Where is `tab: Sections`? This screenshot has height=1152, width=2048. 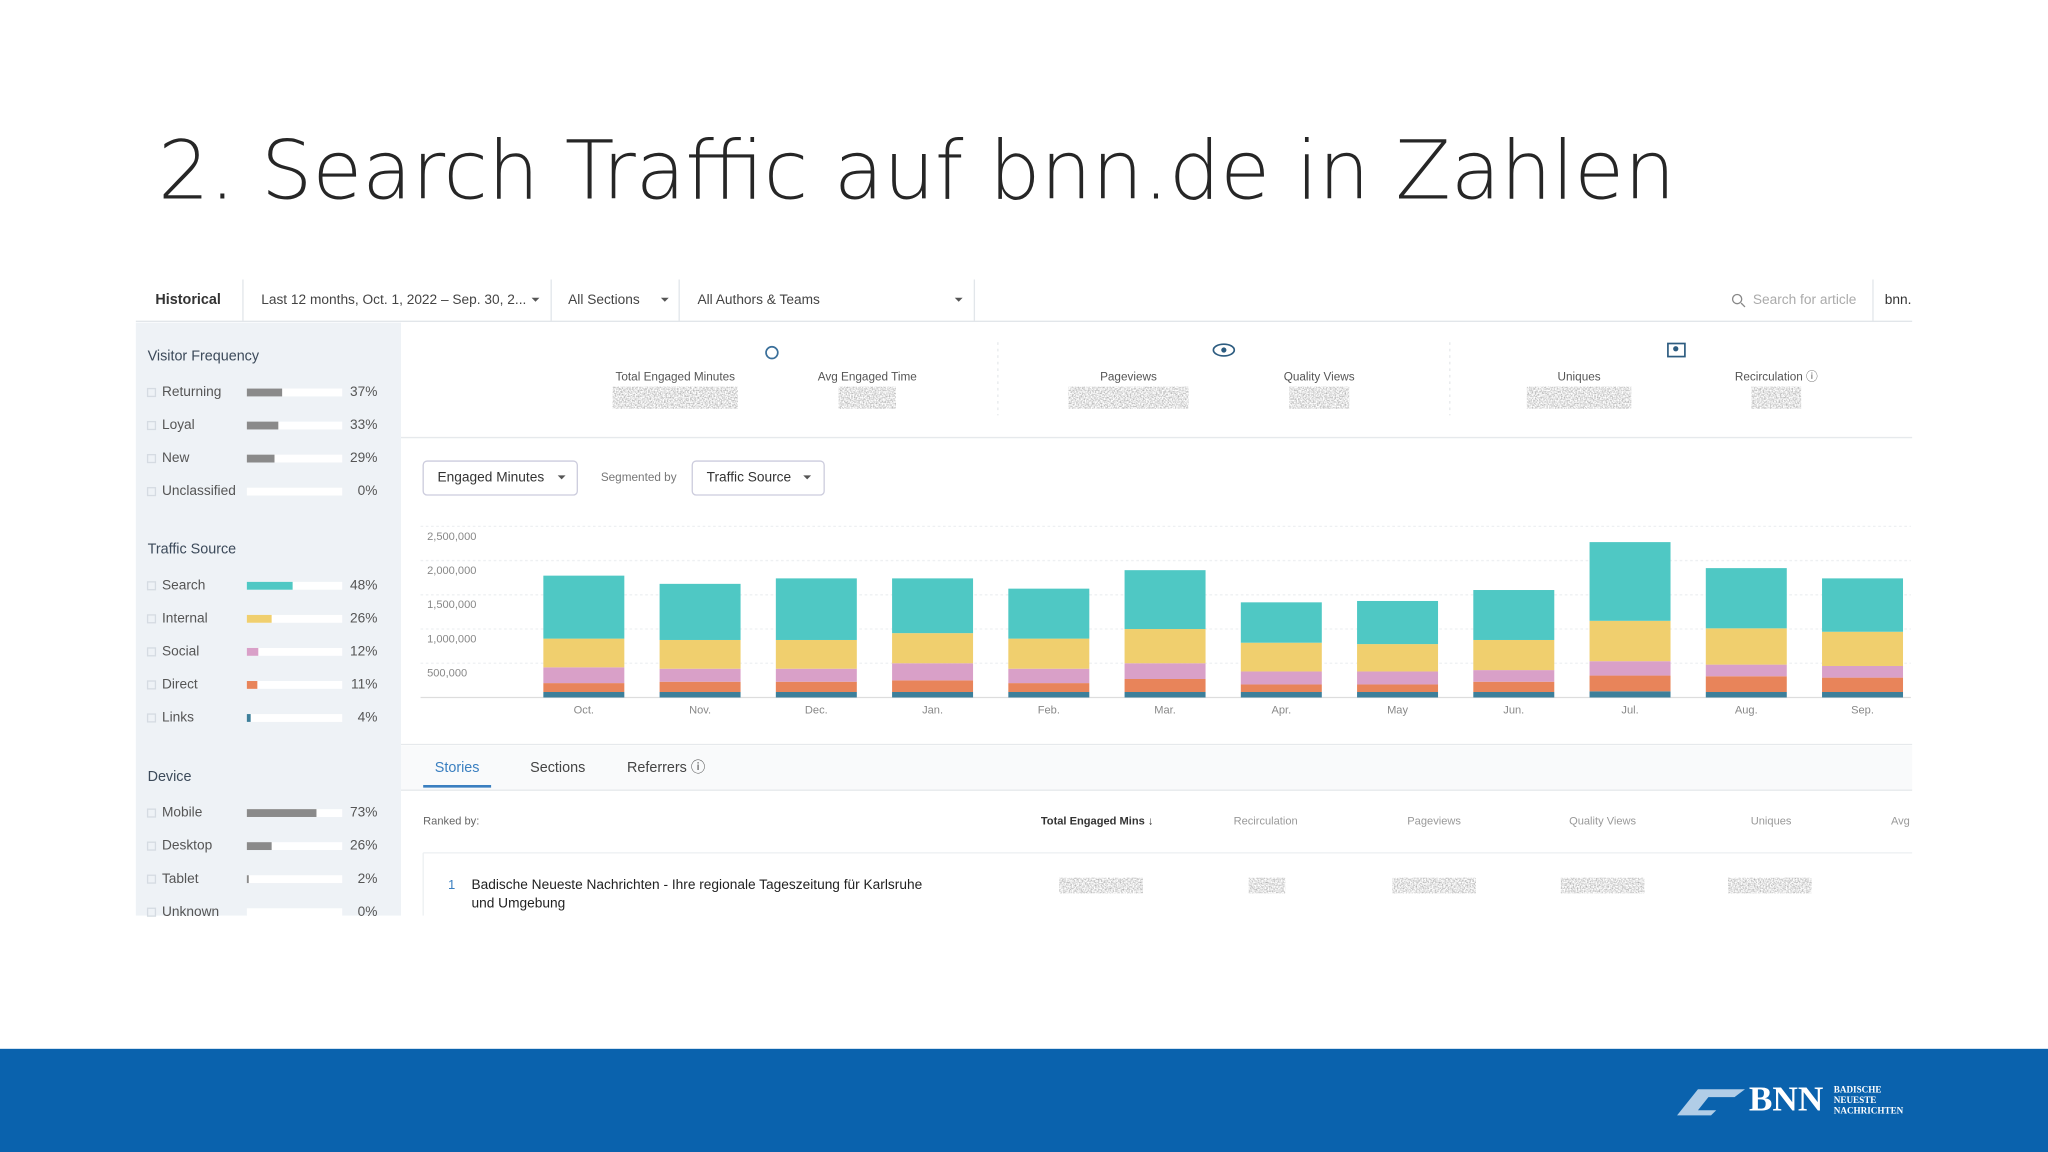 tab: Sections is located at coordinates (557, 768).